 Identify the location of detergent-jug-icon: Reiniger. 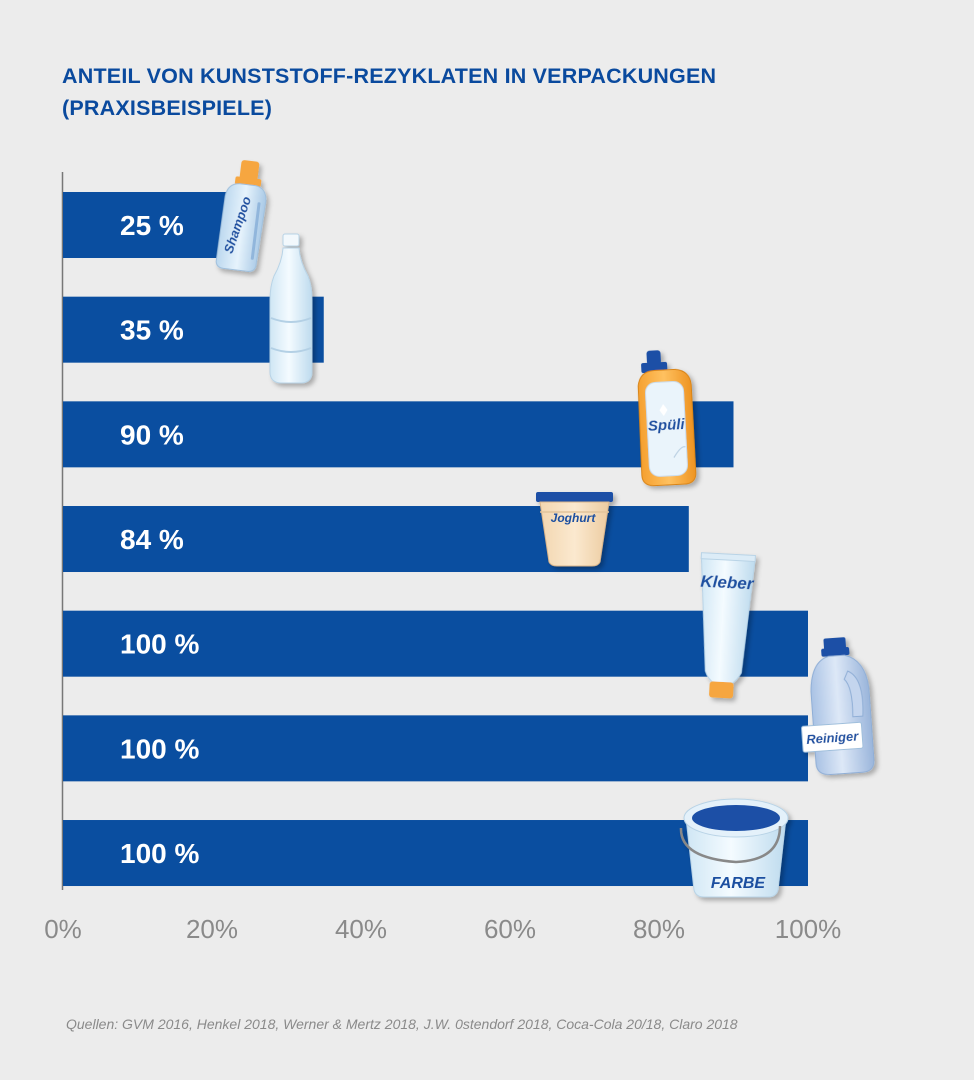
(838, 706).